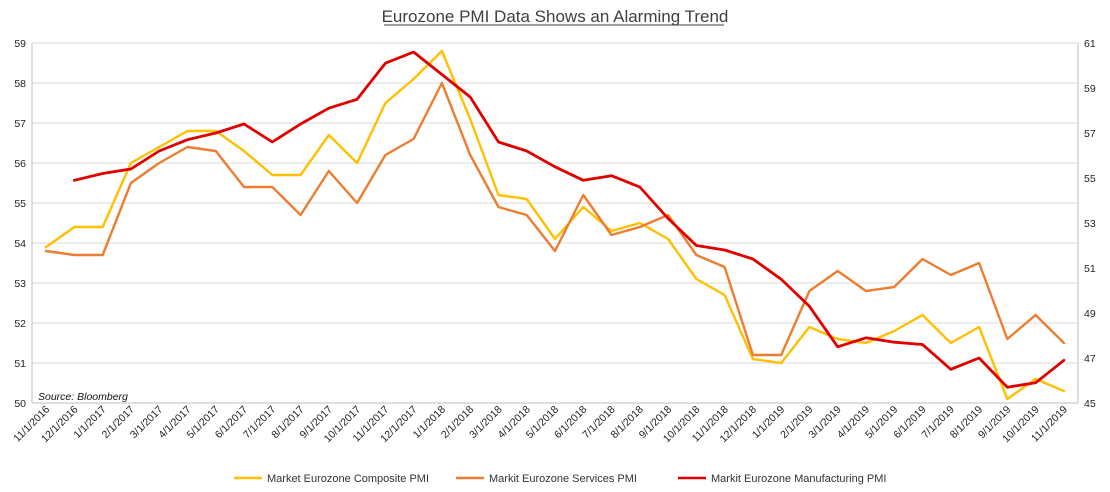  I want to click on left-y-tick-label: 50, so click(20, 404).